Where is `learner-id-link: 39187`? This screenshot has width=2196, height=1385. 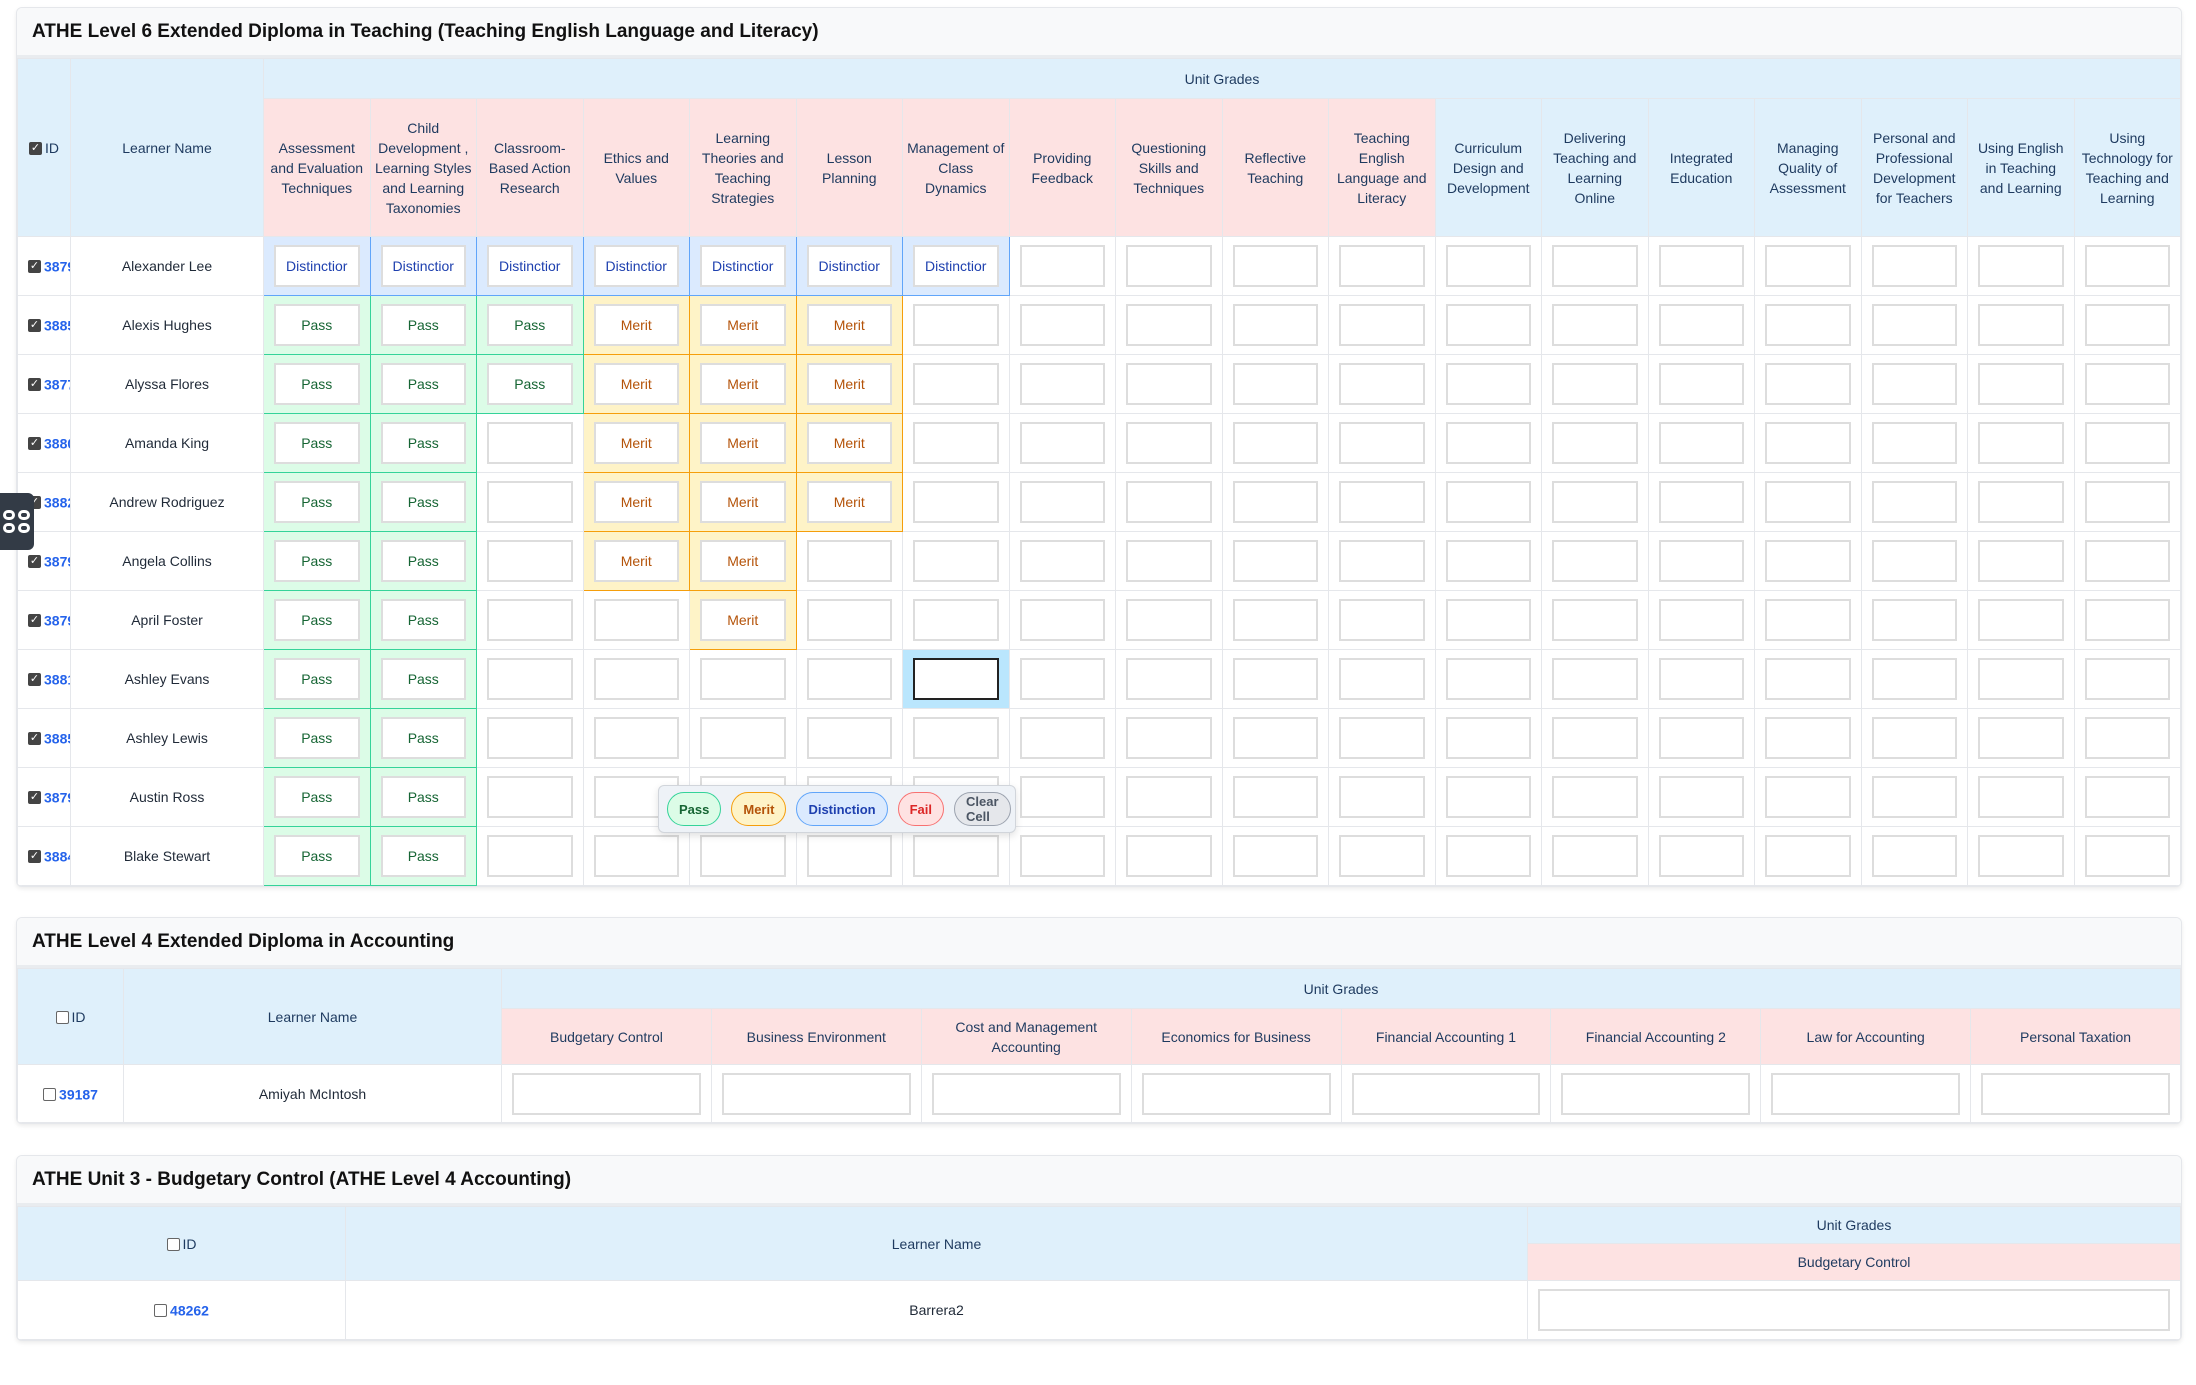 learner-id-link: 39187 is located at coordinates (78, 1094).